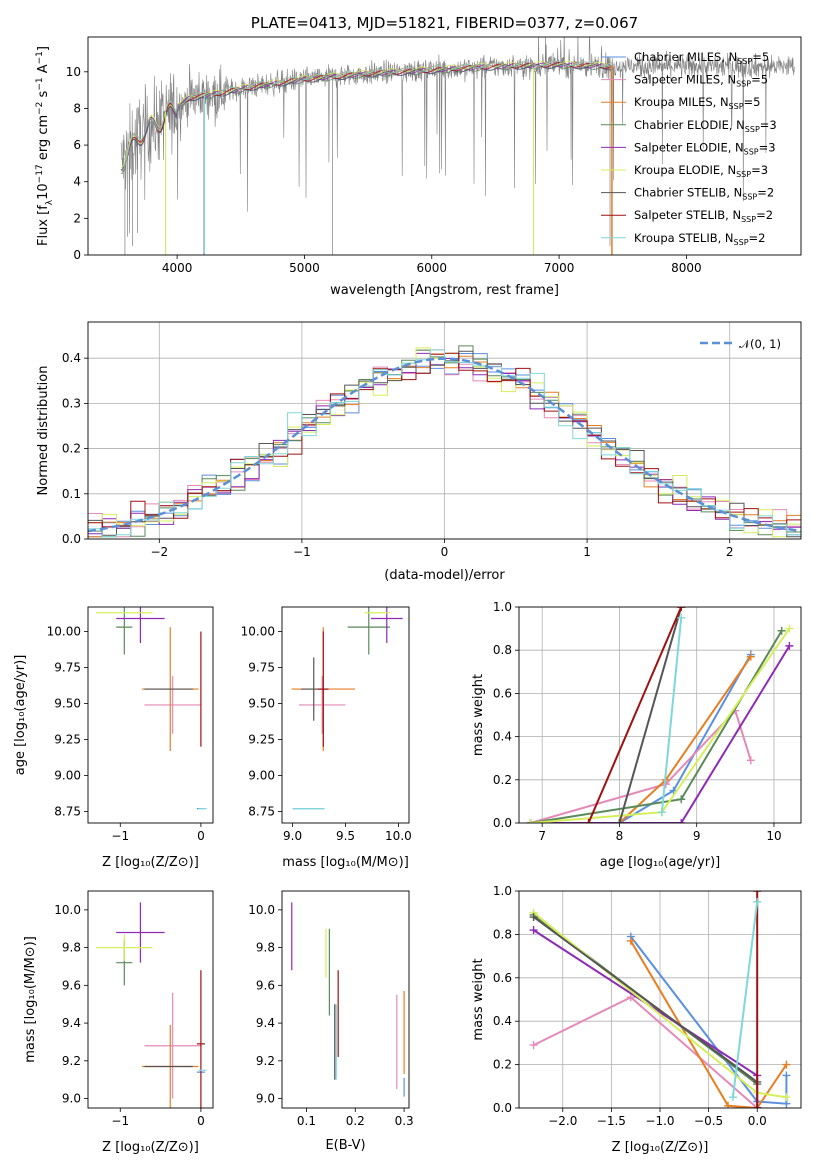 This screenshot has width=819, height=1170. What do you see at coordinates (77, 218) in the screenshot?
I see `y-tick-label: 2` at bounding box center [77, 218].